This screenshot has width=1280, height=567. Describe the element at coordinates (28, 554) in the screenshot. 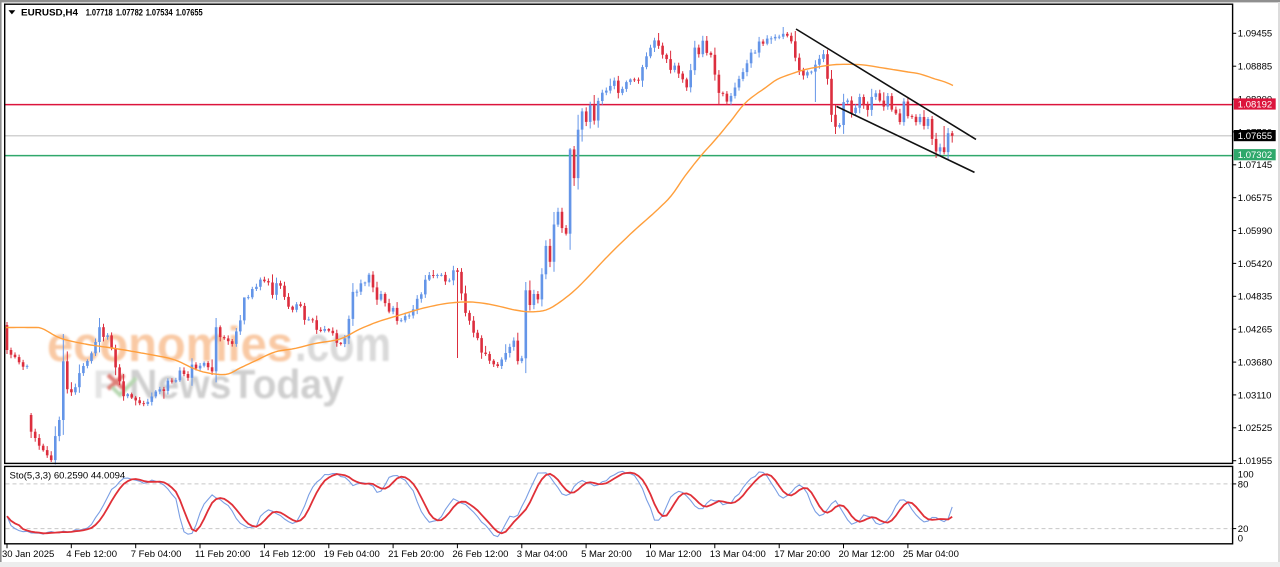

I see `svg-text: 30 Jan 2025` at that location.